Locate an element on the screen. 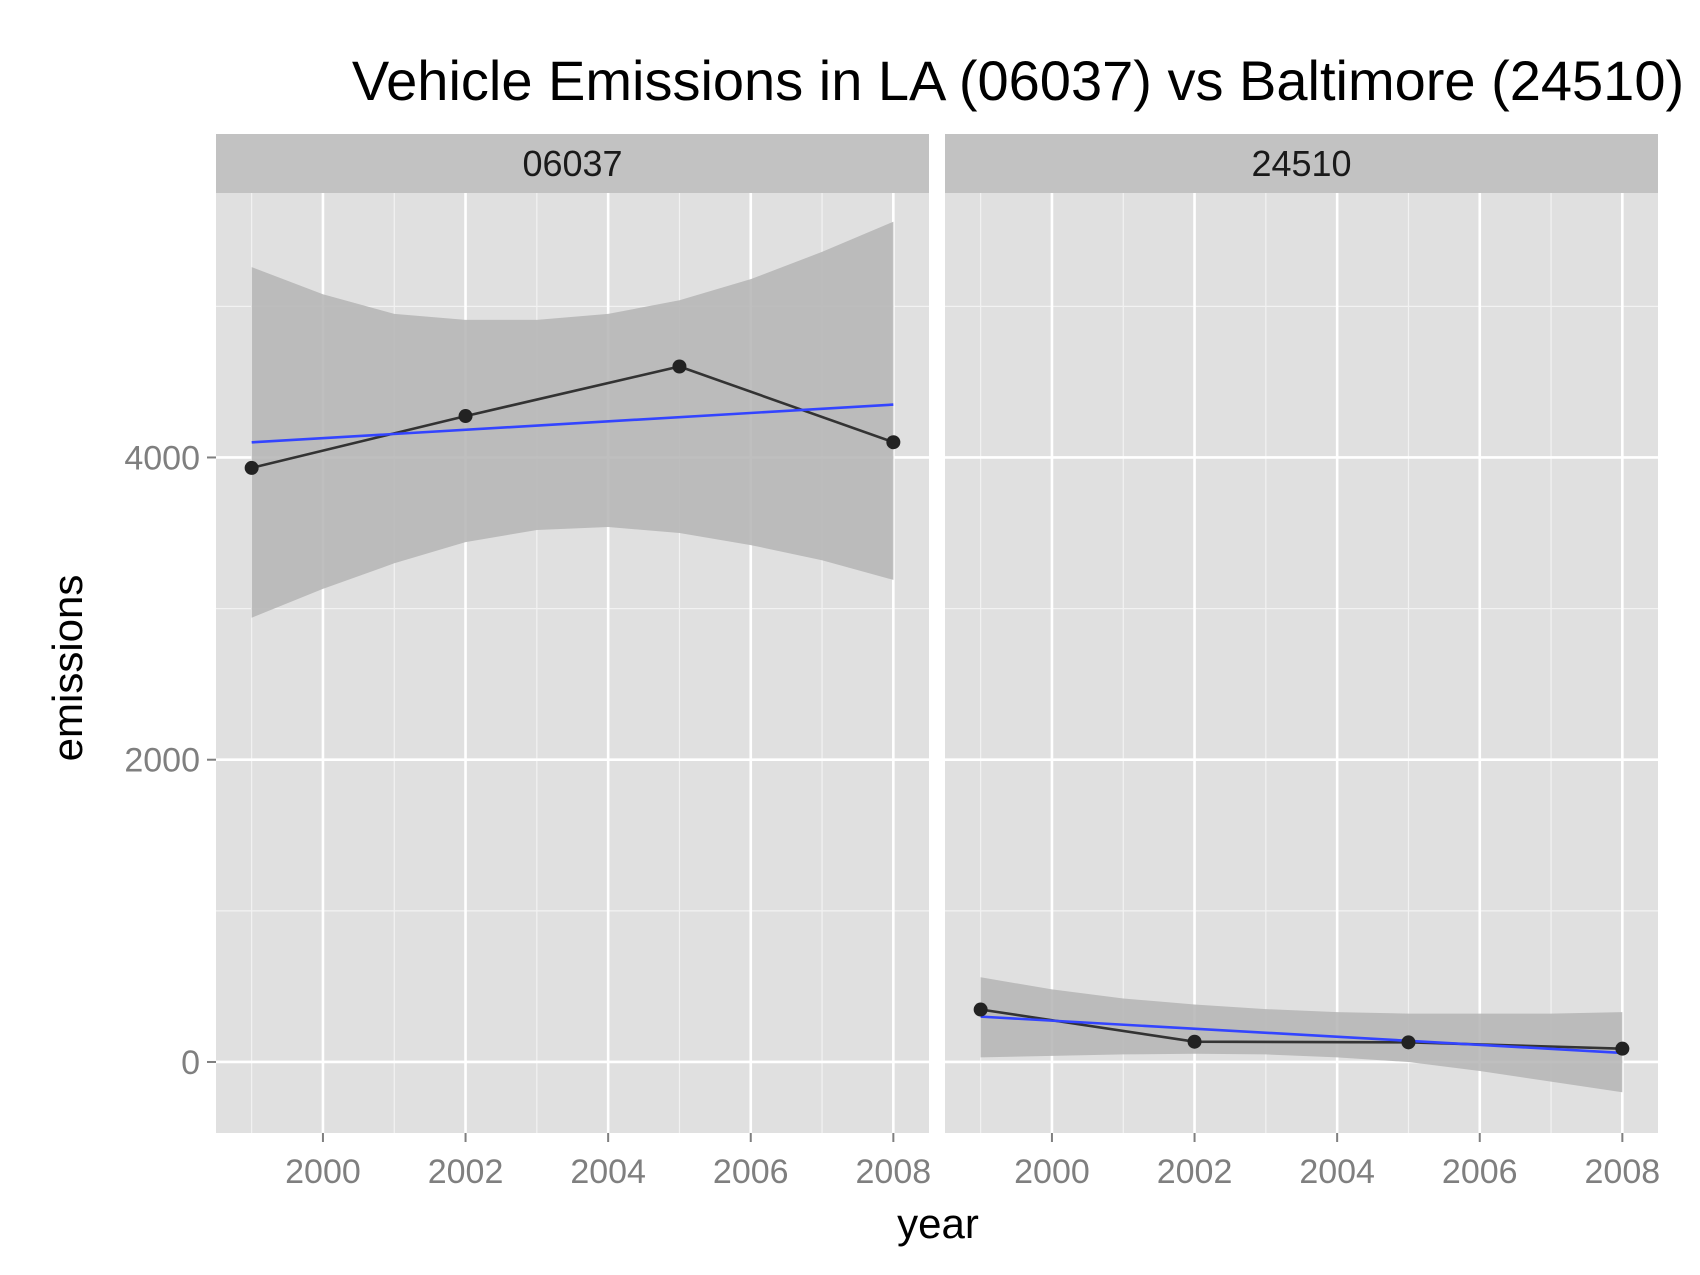  facet-strip-label: 24510 is located at coordinates (1301, 163).